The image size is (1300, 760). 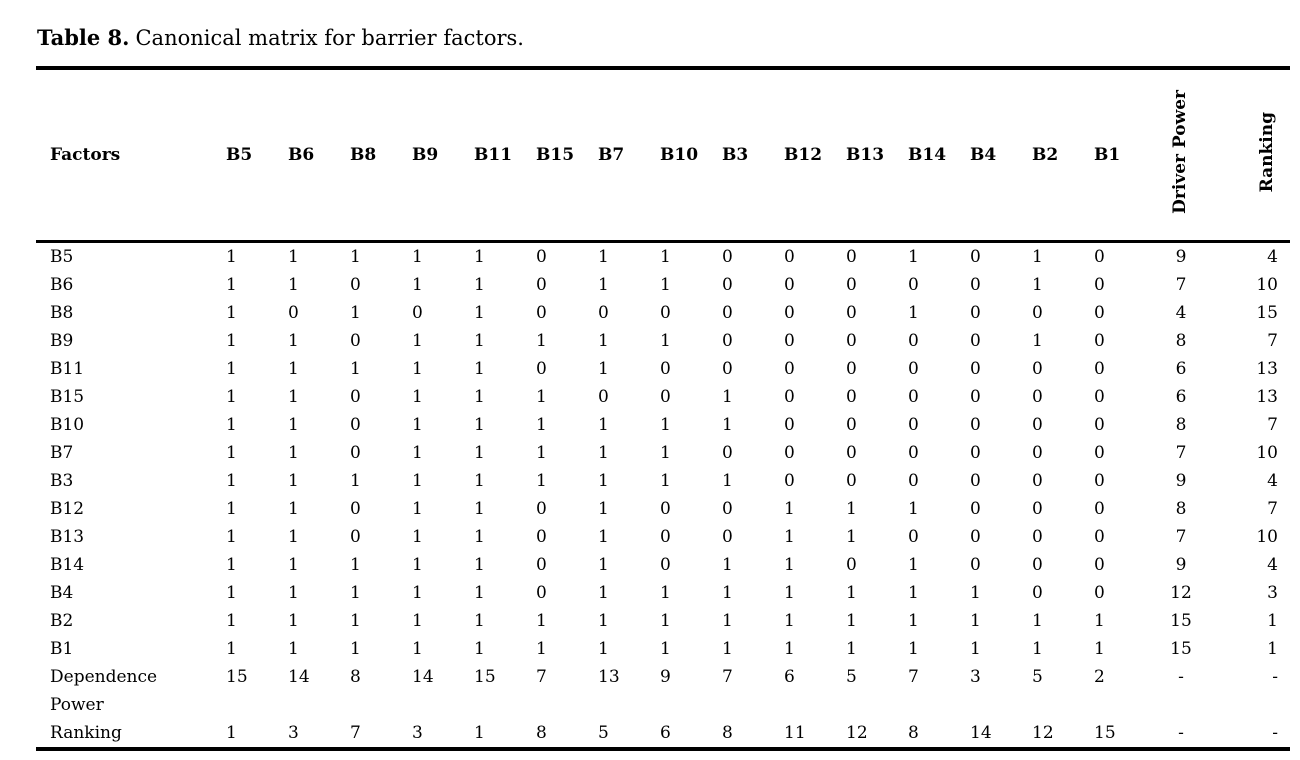 I want to click on matrix-cell: 2, so click(x=1099, y=676).